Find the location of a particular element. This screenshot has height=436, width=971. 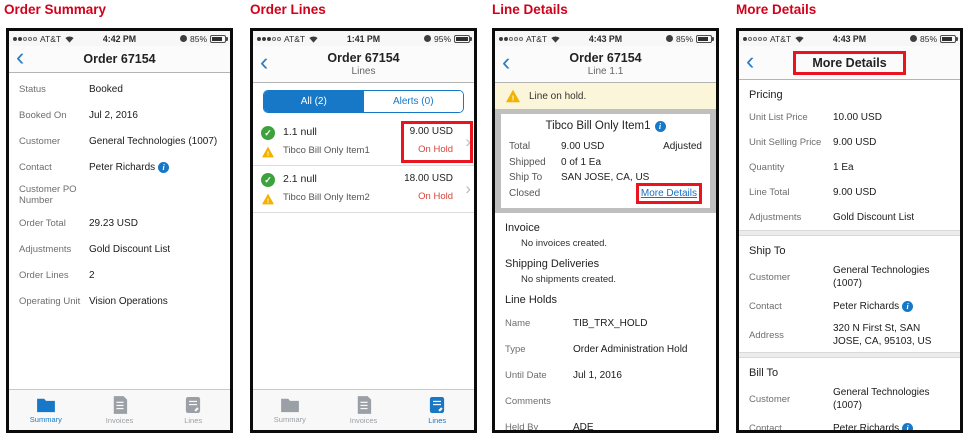

nav-bar: ‹ Order 67154 Lines is located at coordinates (363, 64).